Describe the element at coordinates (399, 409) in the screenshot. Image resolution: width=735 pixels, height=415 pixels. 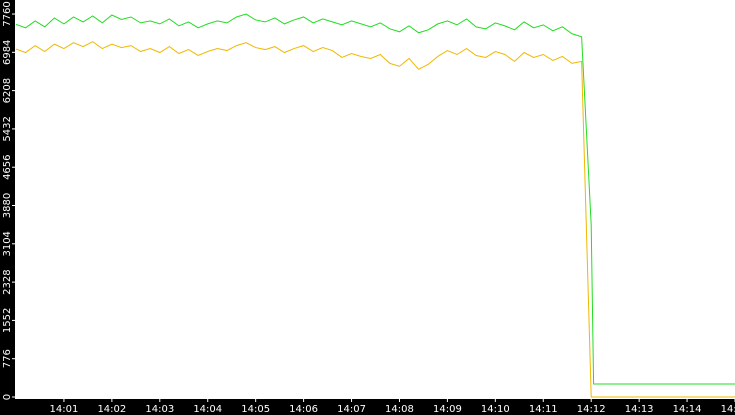
I see `x-tick-label: 14:08` at that location.